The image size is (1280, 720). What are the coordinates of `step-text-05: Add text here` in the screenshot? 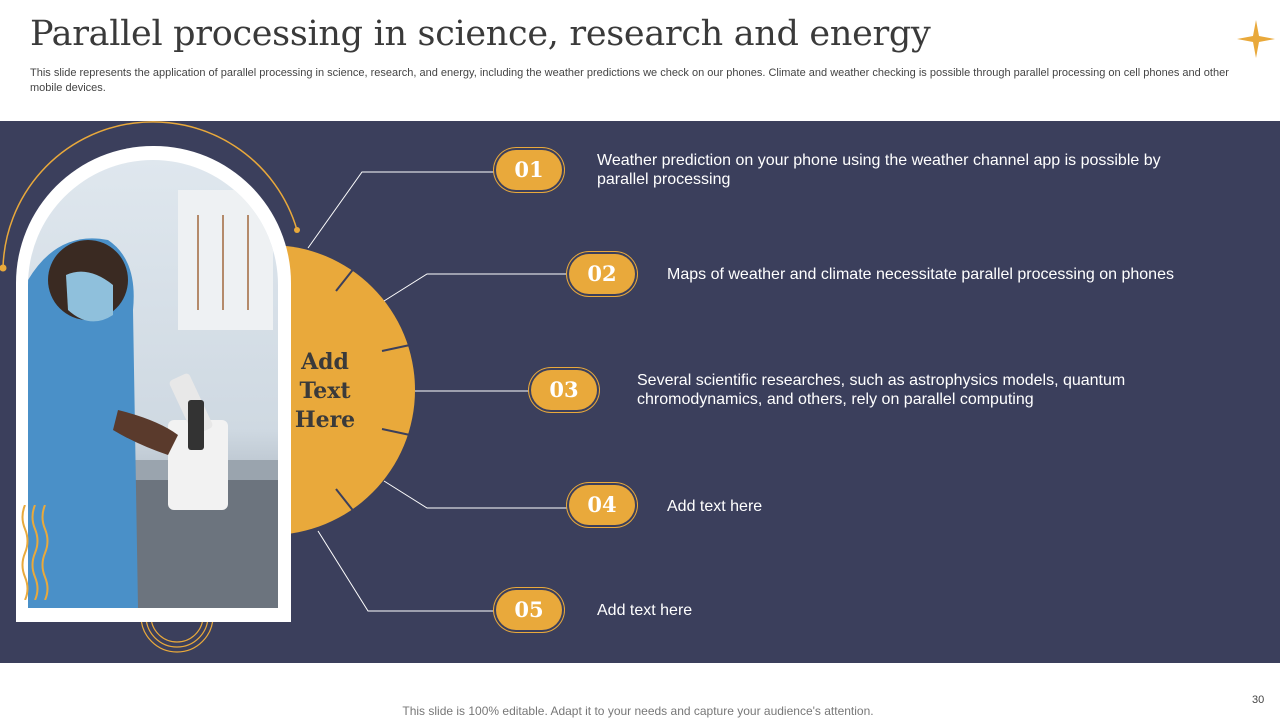 It's located at (645, 610).